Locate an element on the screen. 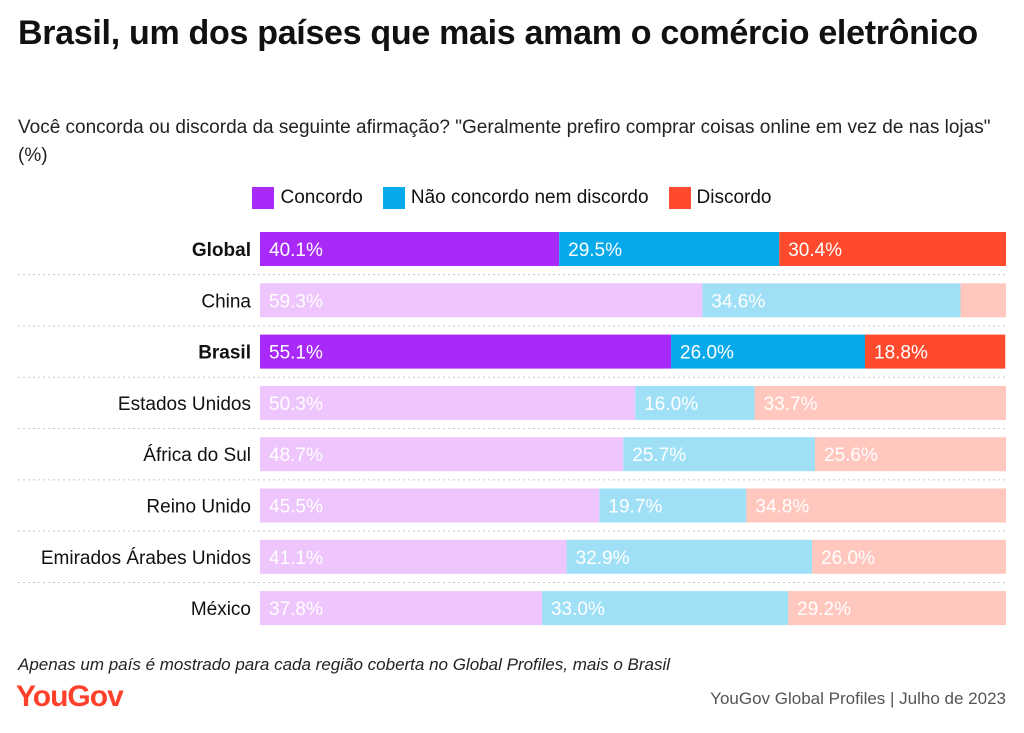  bar-concordo-china is located at coordinates (481, 300).